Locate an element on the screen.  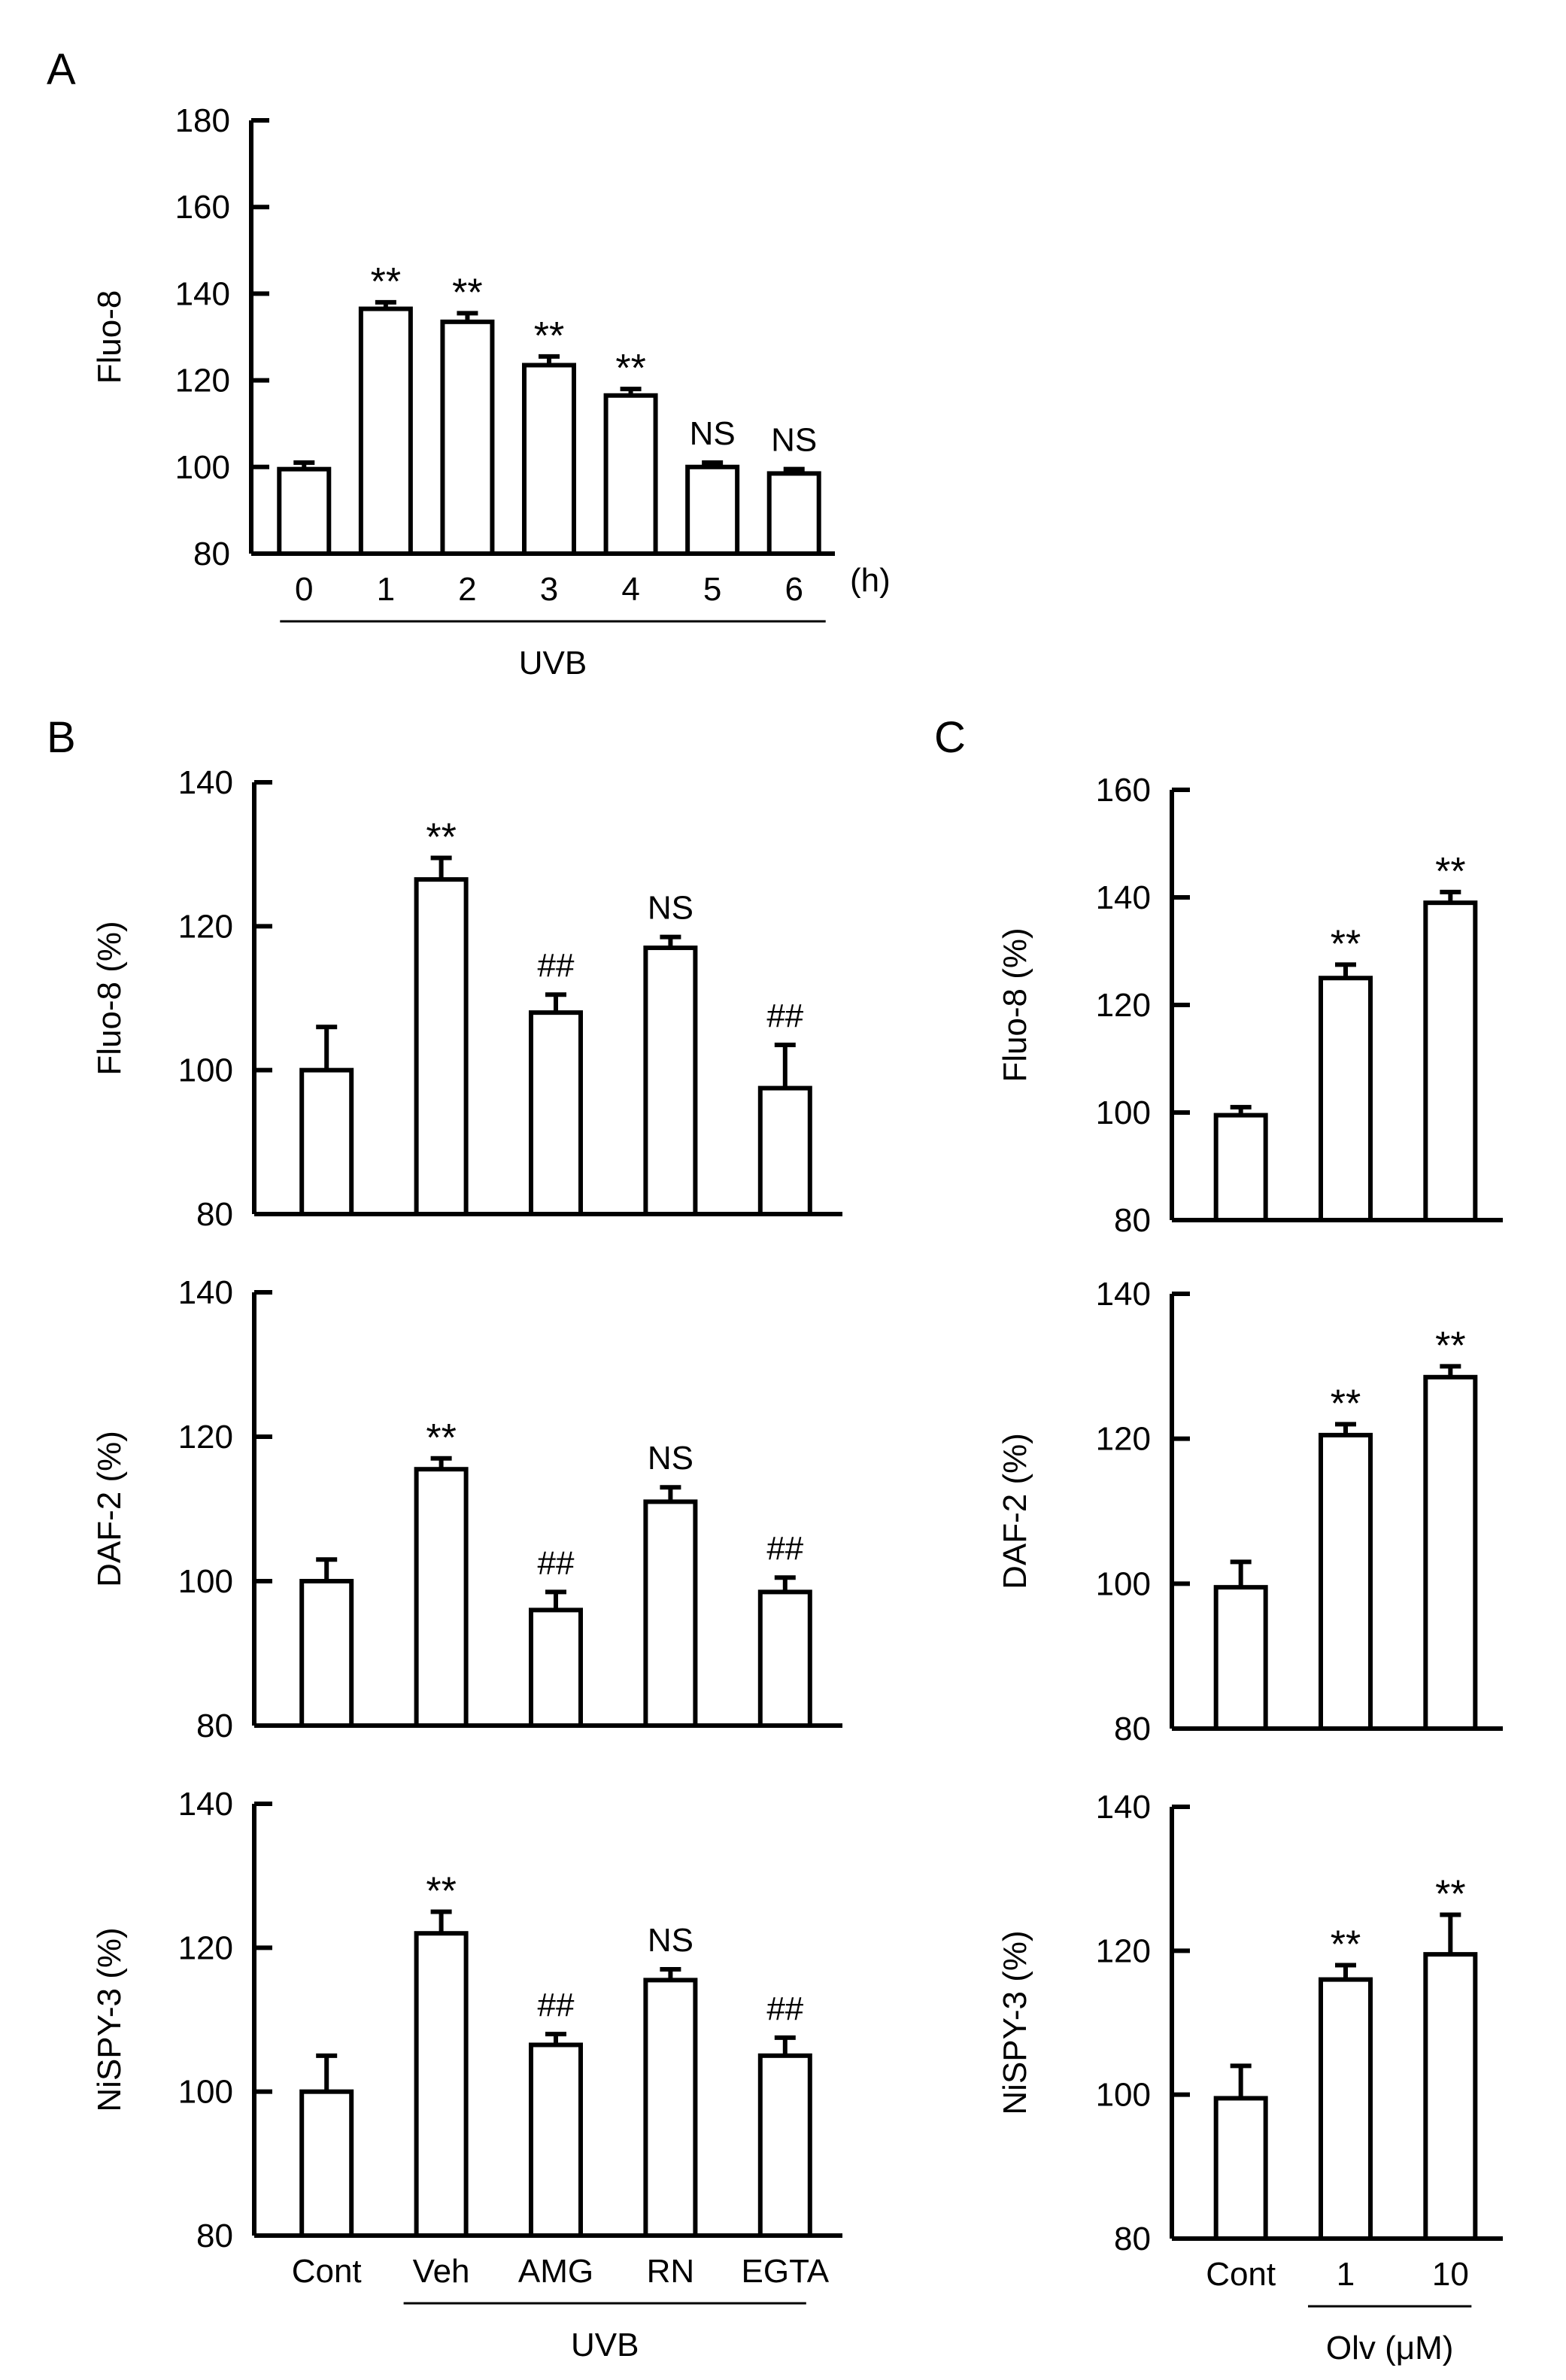
x-tick-label: 5 is located at coordinates (712, 589).